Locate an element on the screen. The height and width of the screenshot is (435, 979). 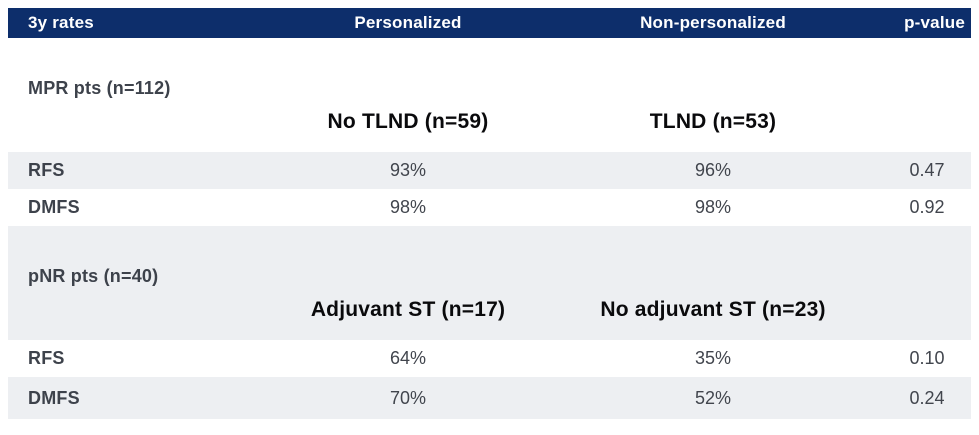
header-3y-rates: 3y rates is located at coordinates (61, 22).